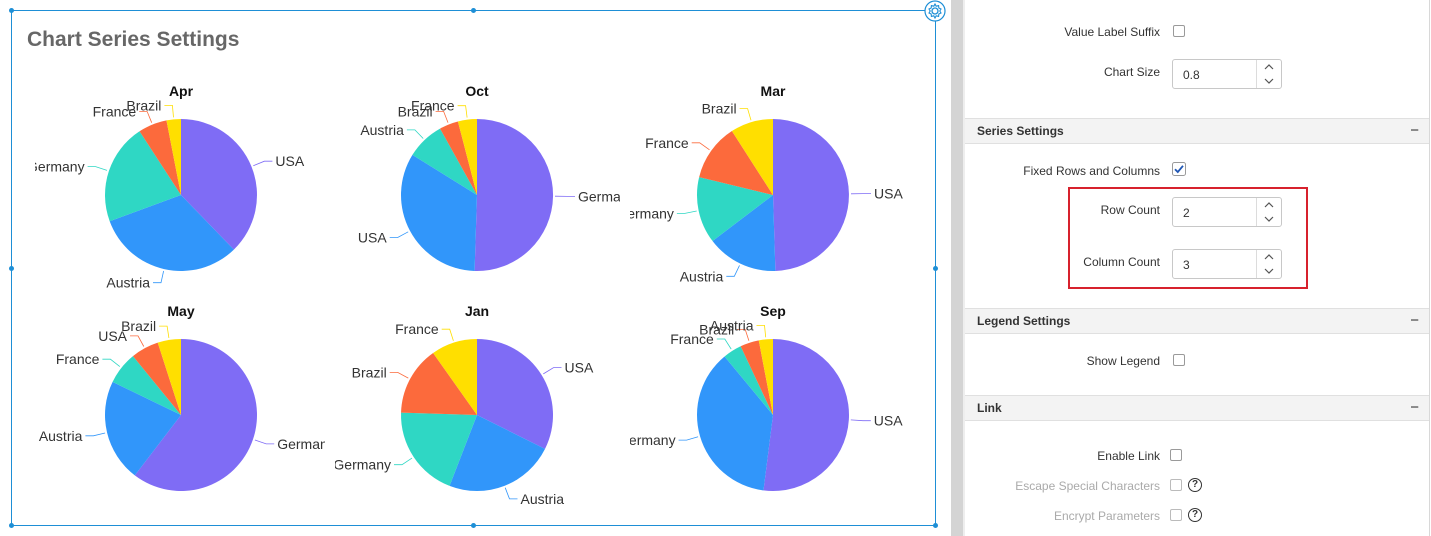  What do you see at coordinates (1130, 210) in the screenshot?
I see `row-count-label: Row Count` at bounding box center [1130, 210].